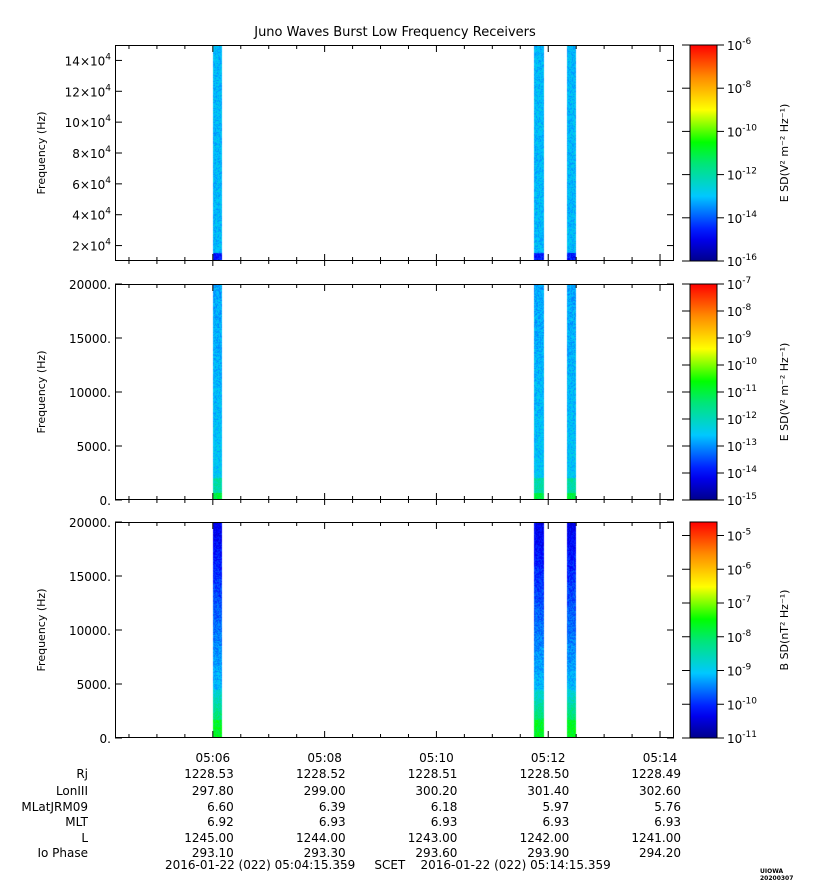 This screenshot has width=815, height=882. What do you see at coordinates (444, 807) in the screenshot?
I see `ephemeris-value: 6.18` at bounding box center [444, 807].